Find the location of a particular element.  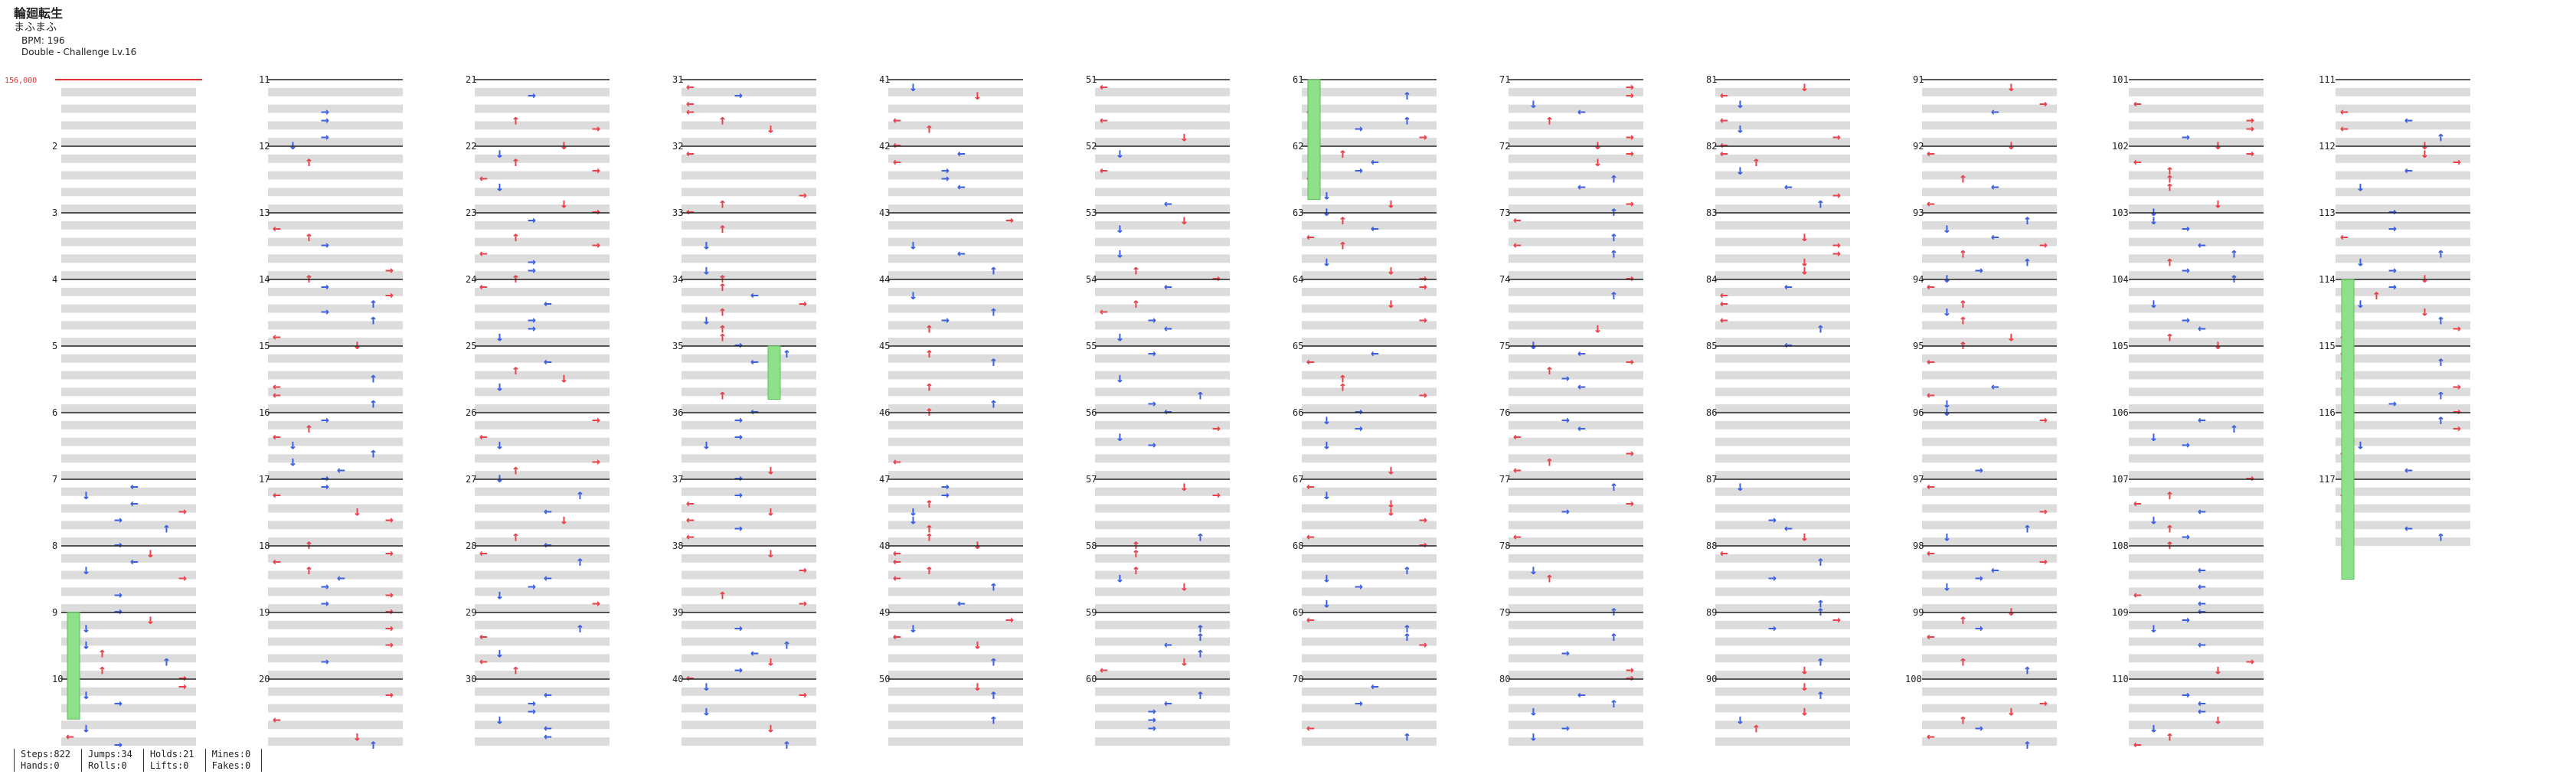

measure-number: 100 is located at coordinates (1913, 679).